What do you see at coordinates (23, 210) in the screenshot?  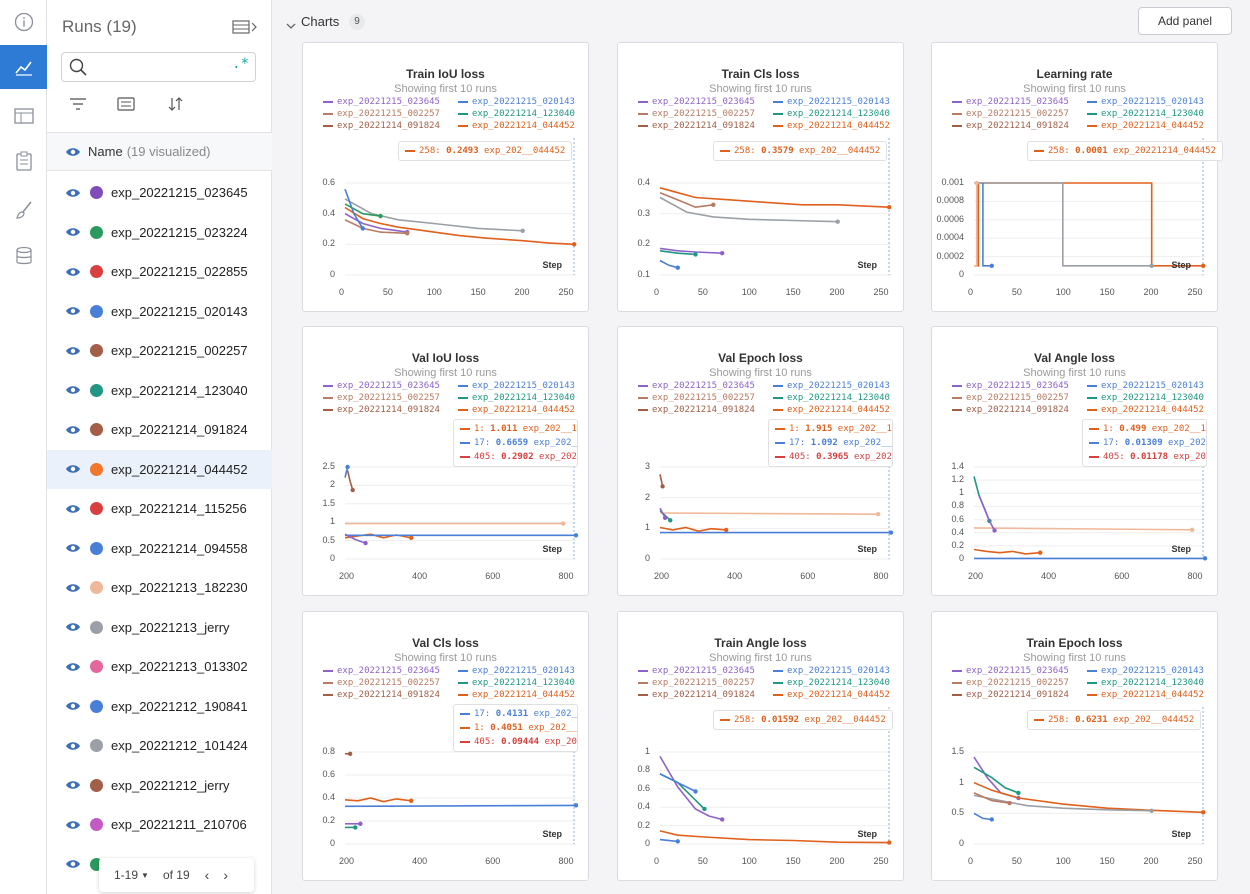 I see `sweeps-brush-icon` at bounding box center [23, 210].